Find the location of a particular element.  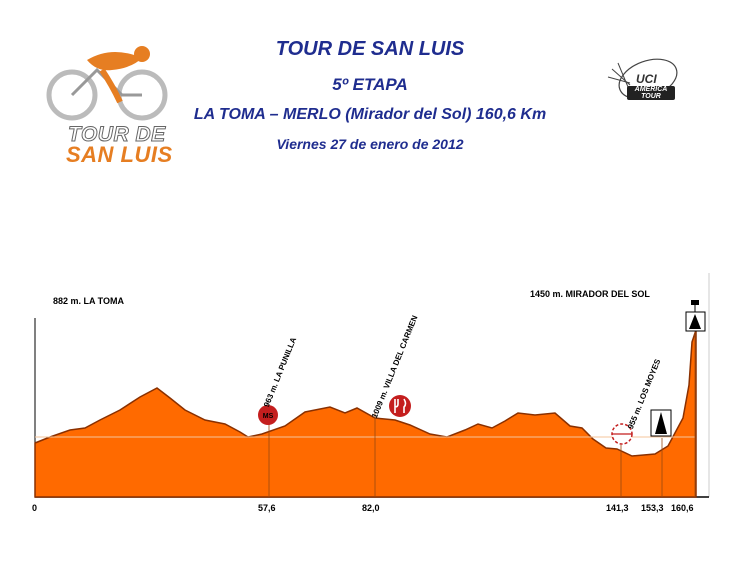

last-km-icon is located at coordinates (661, 423).